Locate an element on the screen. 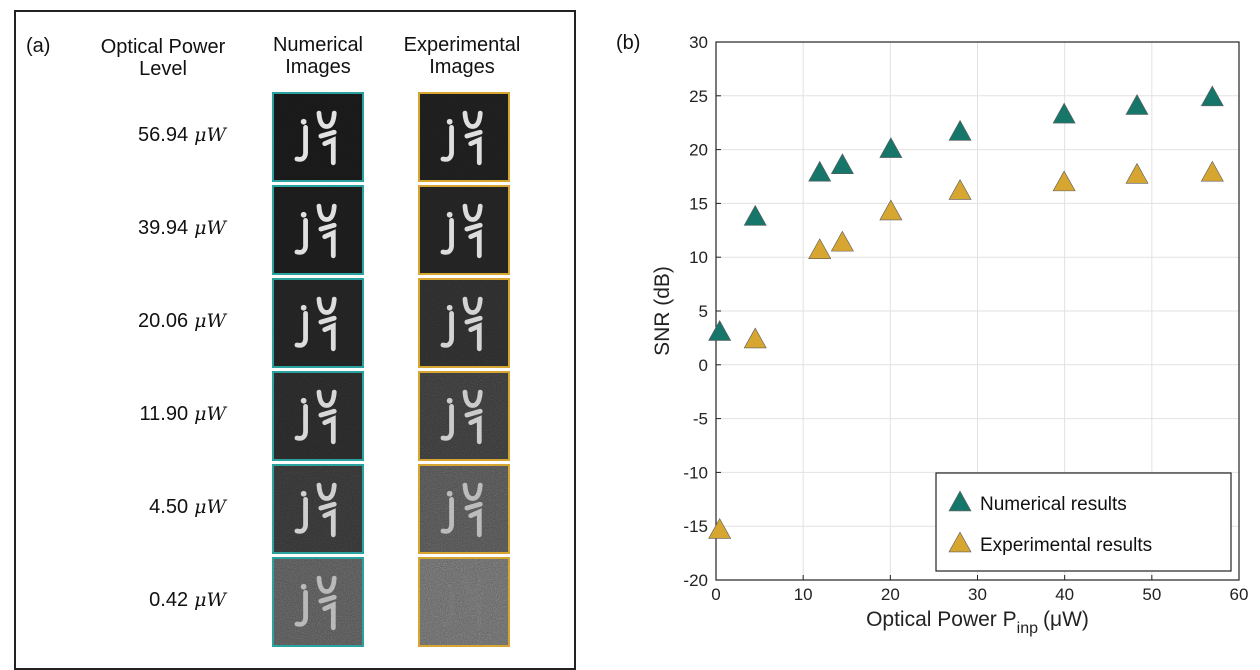  header-numerical-line2: Images is located at coordinates (318, 67).